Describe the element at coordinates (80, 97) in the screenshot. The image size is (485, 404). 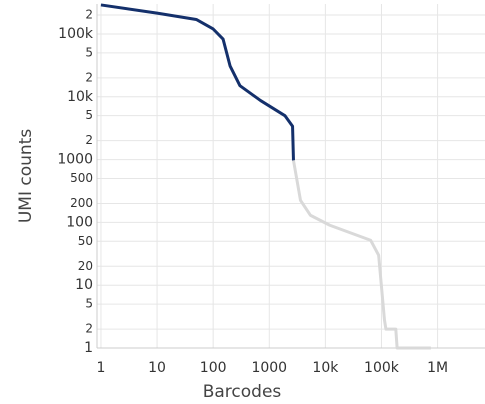
I see `y-tick-label: 10k` at that location.